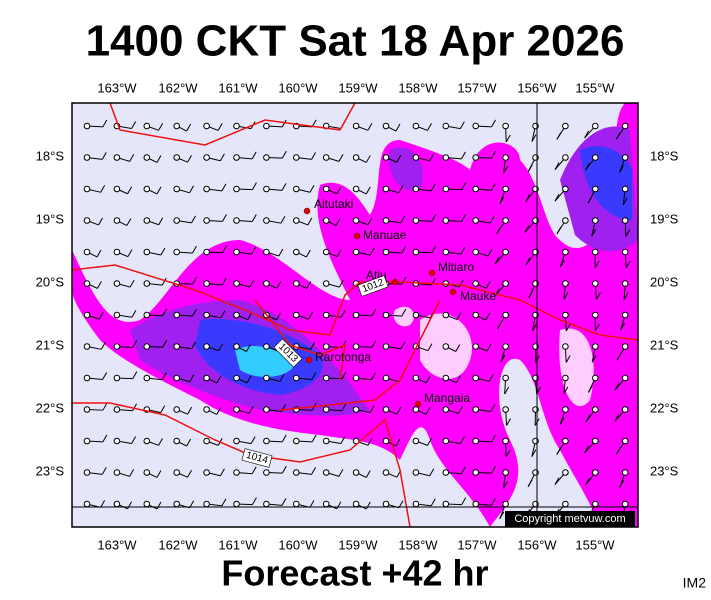 The height and width of the screenshot is (600, 711). I want to click on isobar-label-box, so click(288, 353).